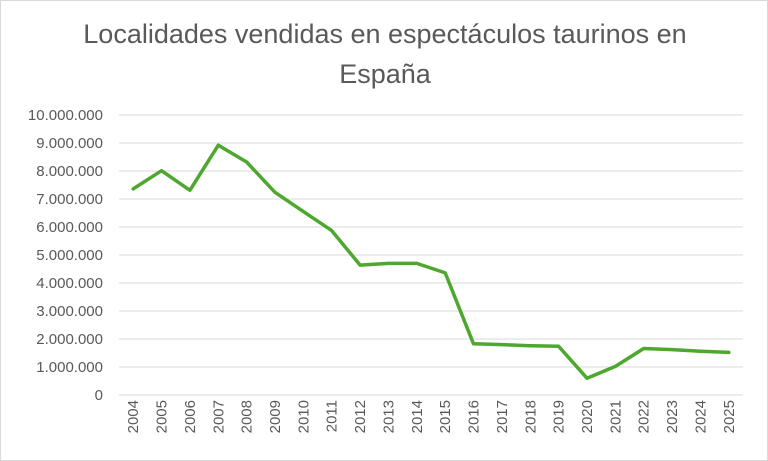 The image size is (768, 461). What do you see at coordinates (615, 416) in the screenshot?
I see `x-tick-label: 2021` at bounding box center [615, 416].